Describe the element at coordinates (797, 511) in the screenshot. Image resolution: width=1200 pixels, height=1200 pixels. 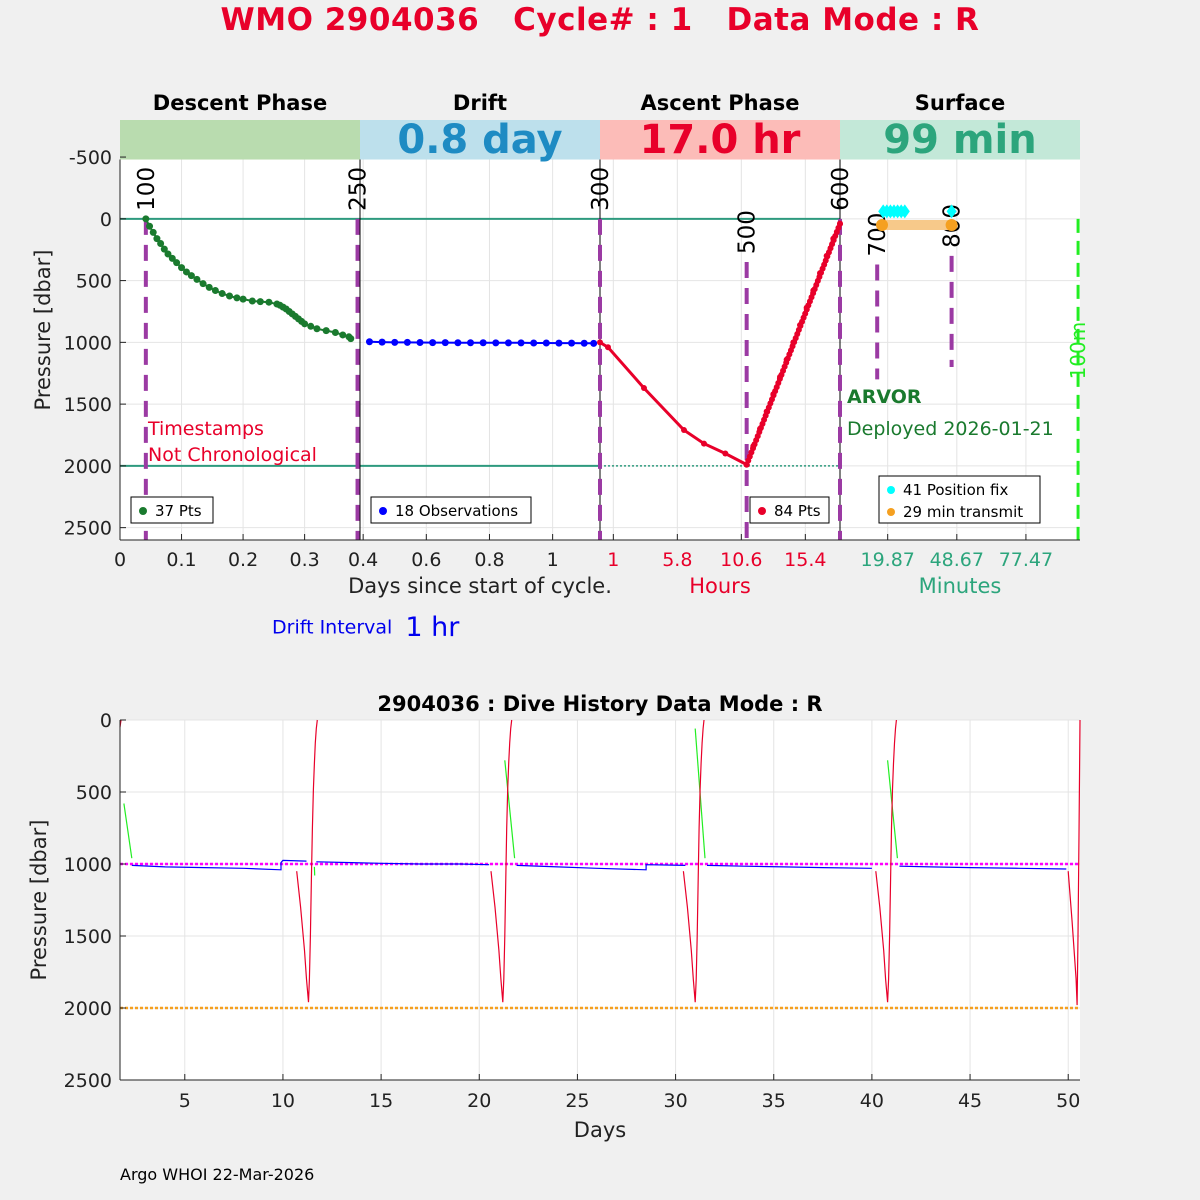
I see `ascent-legend-label: 84 Pts` at that location.